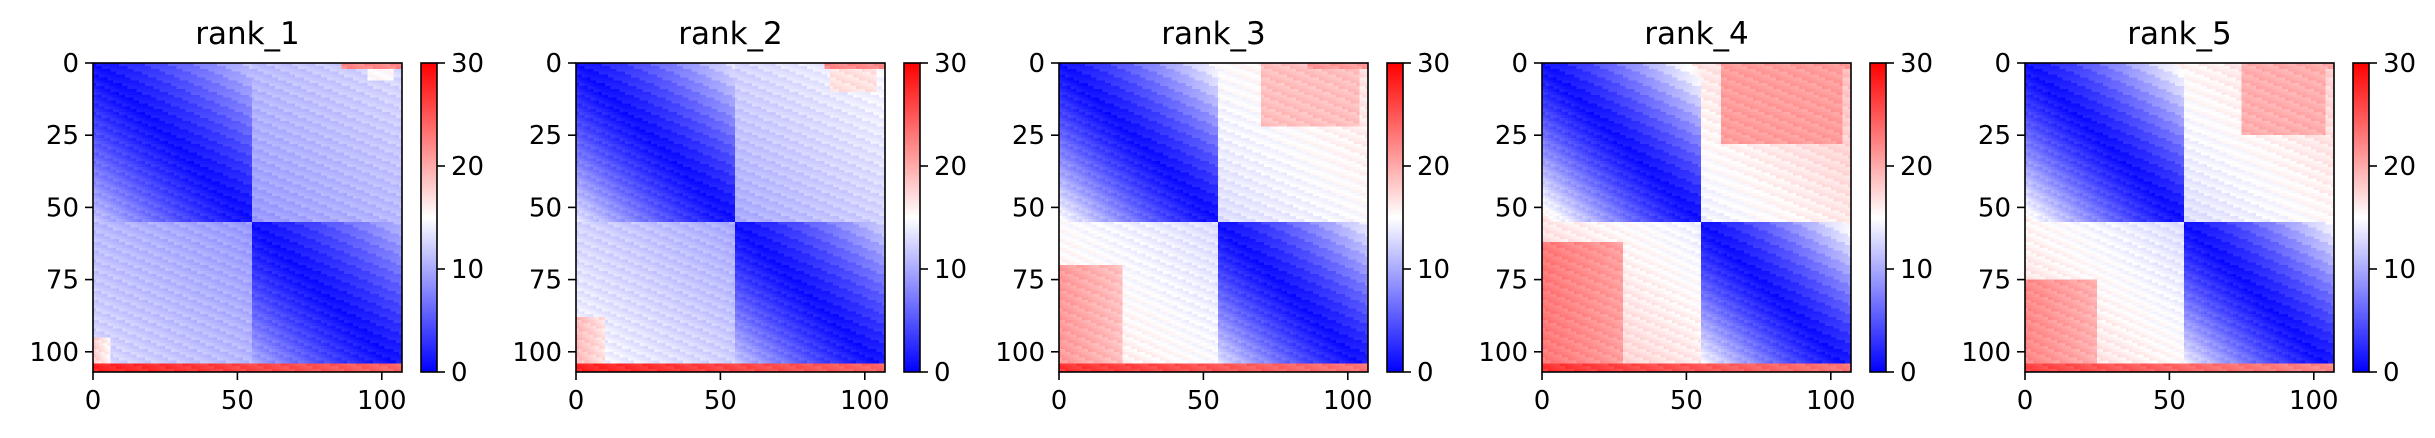 The height and width of the screenshot is (438, 2435). Describe the element at coordinates (1696, 34) in the screenshot. I see `panel-title: rank_4` at that location.